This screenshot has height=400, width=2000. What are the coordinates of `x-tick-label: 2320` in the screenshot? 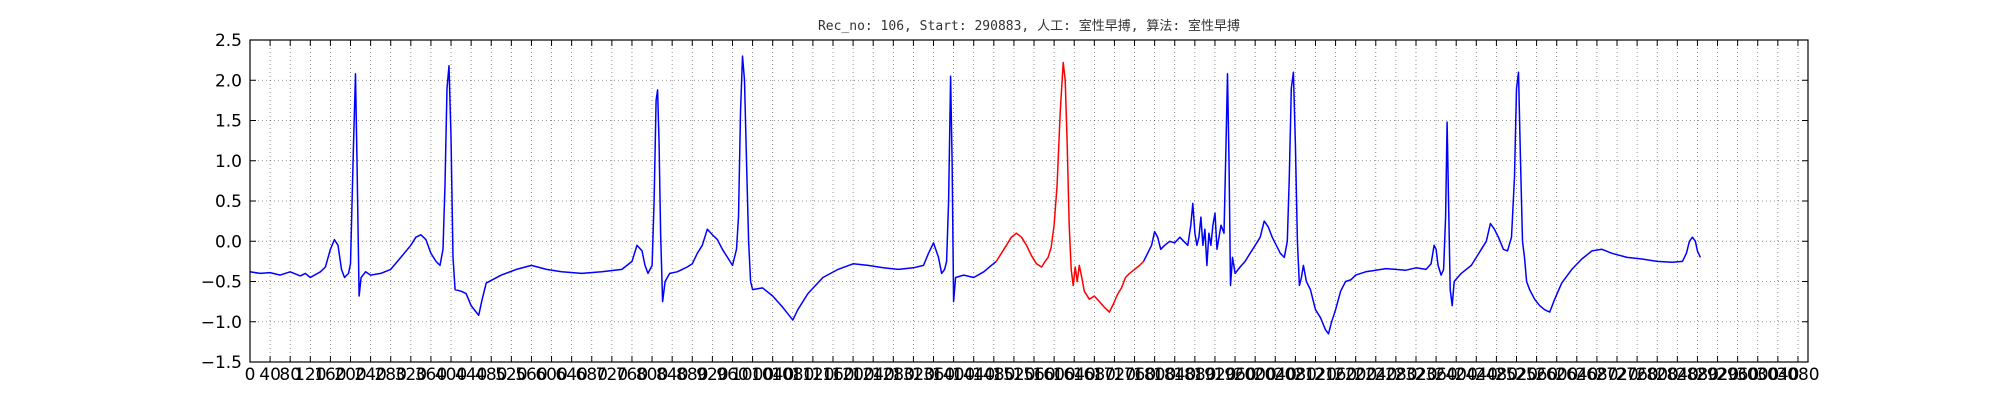 It's located at (1415, 375).